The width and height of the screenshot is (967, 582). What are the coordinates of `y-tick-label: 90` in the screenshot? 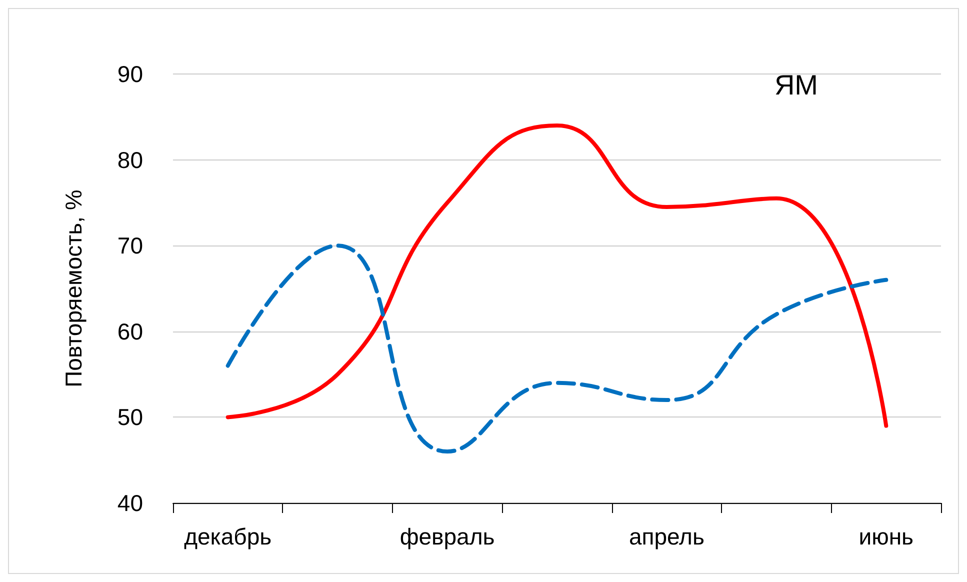 It's located at (130, 74).